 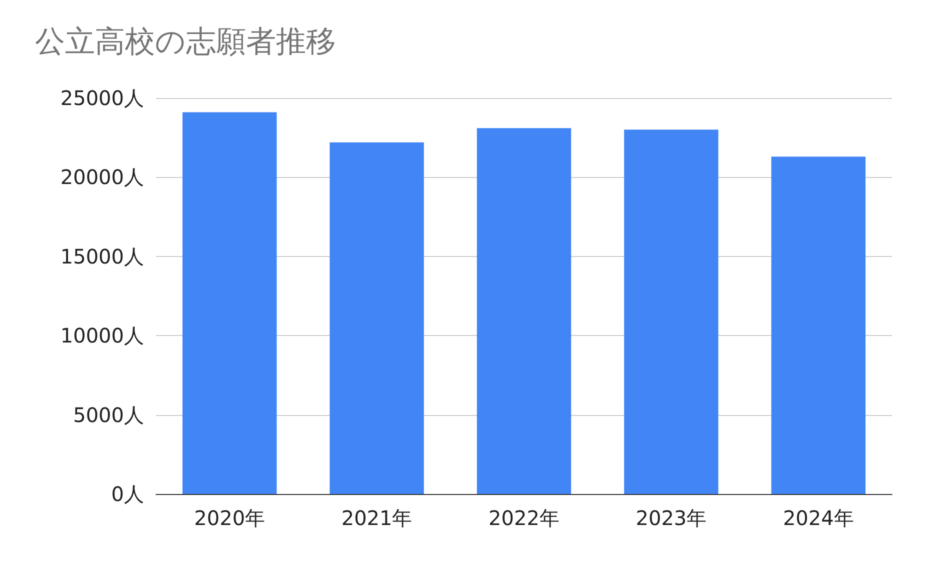 What do you see at coordinates (102, 177) in the screenshot?
I see `y-tick-label: 20000人` at bounding box center [102, 177].